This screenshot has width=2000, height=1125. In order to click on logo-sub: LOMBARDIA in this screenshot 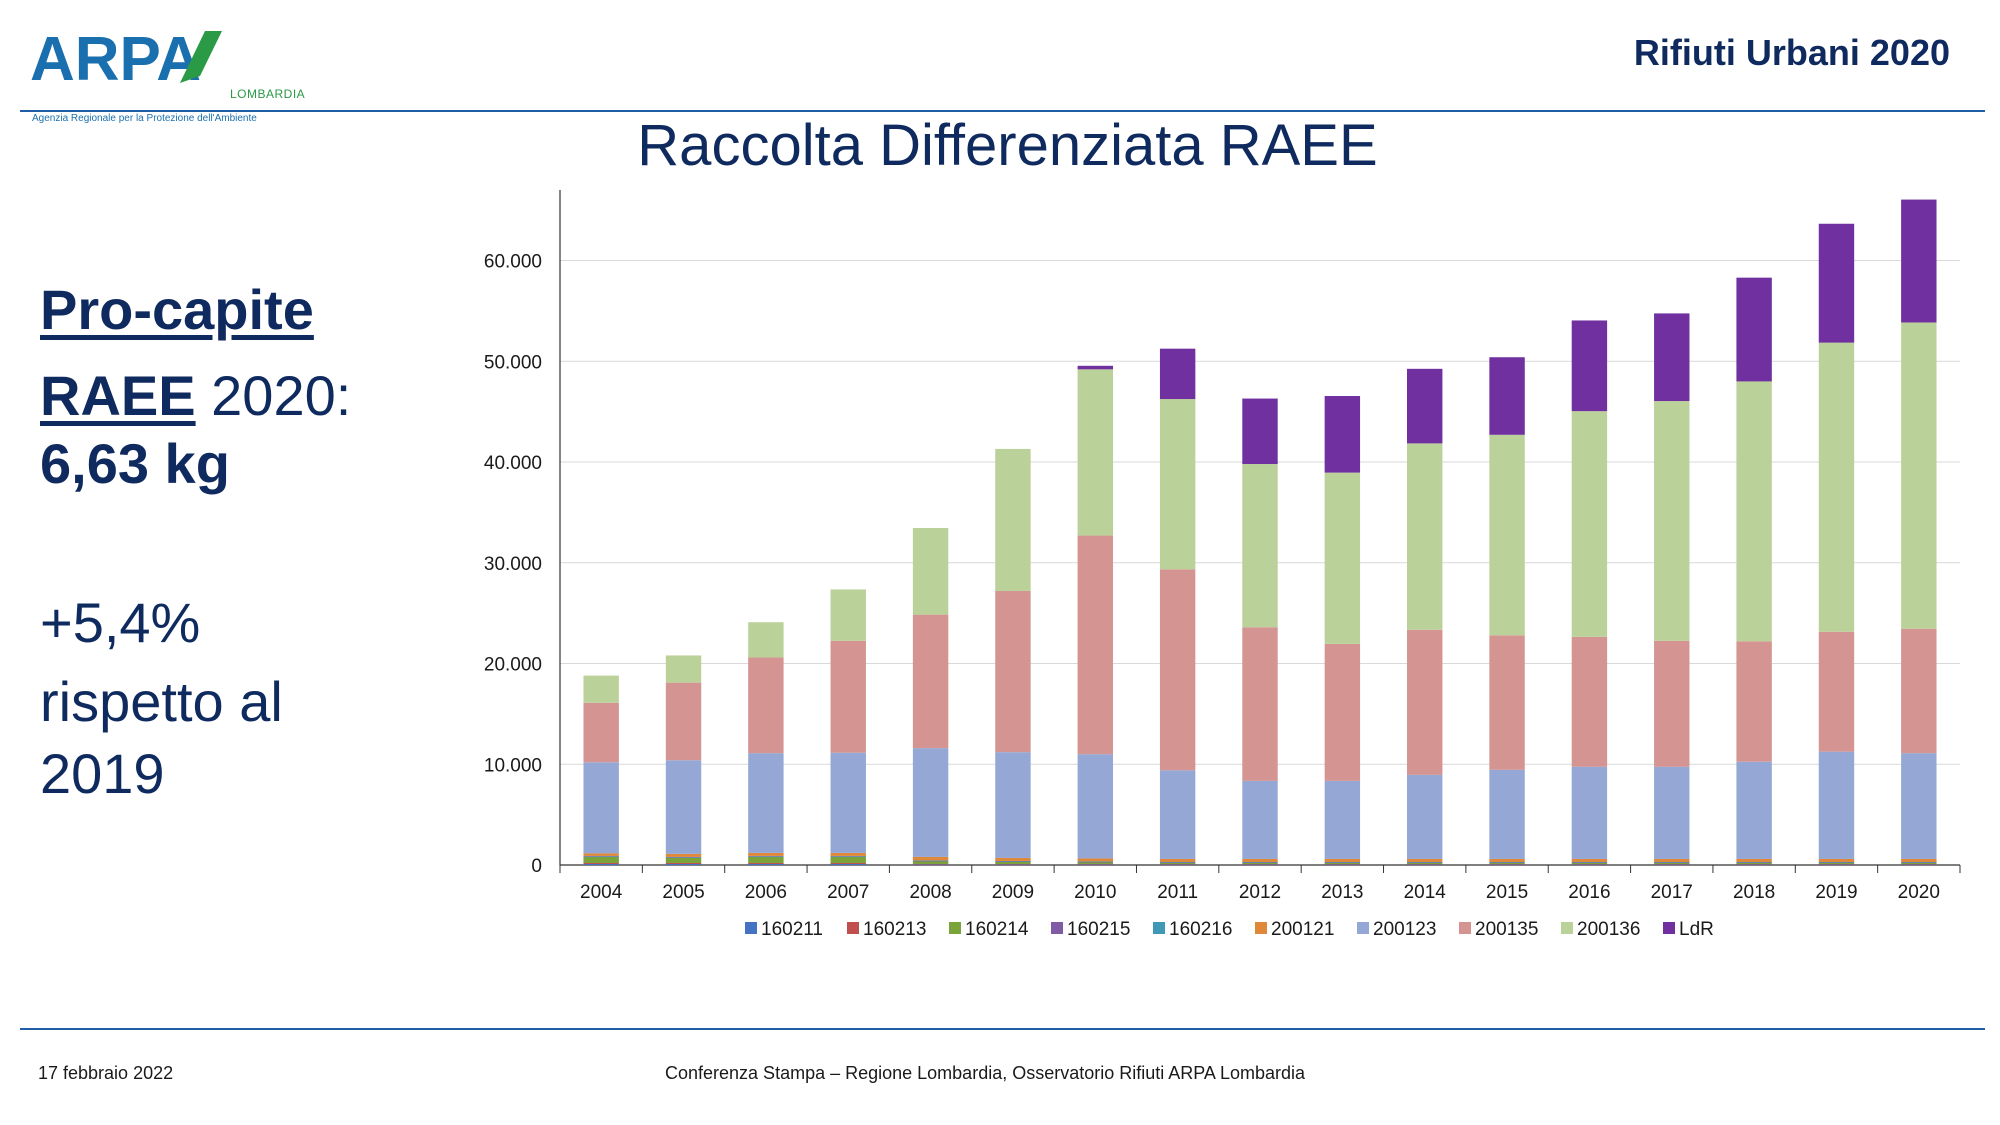, I will do `click(268, 94)`.